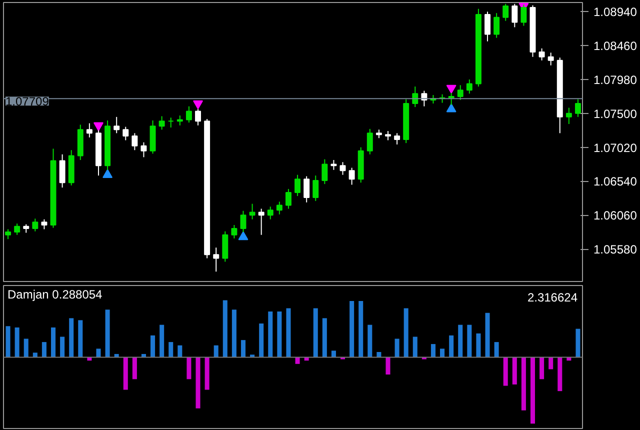 This screenshot has width=640, height=430. What do you see at coordinates (28, 101) in the screenshot?
I see `ref-line-label: 1.07709` at bounding box center [28, 101].